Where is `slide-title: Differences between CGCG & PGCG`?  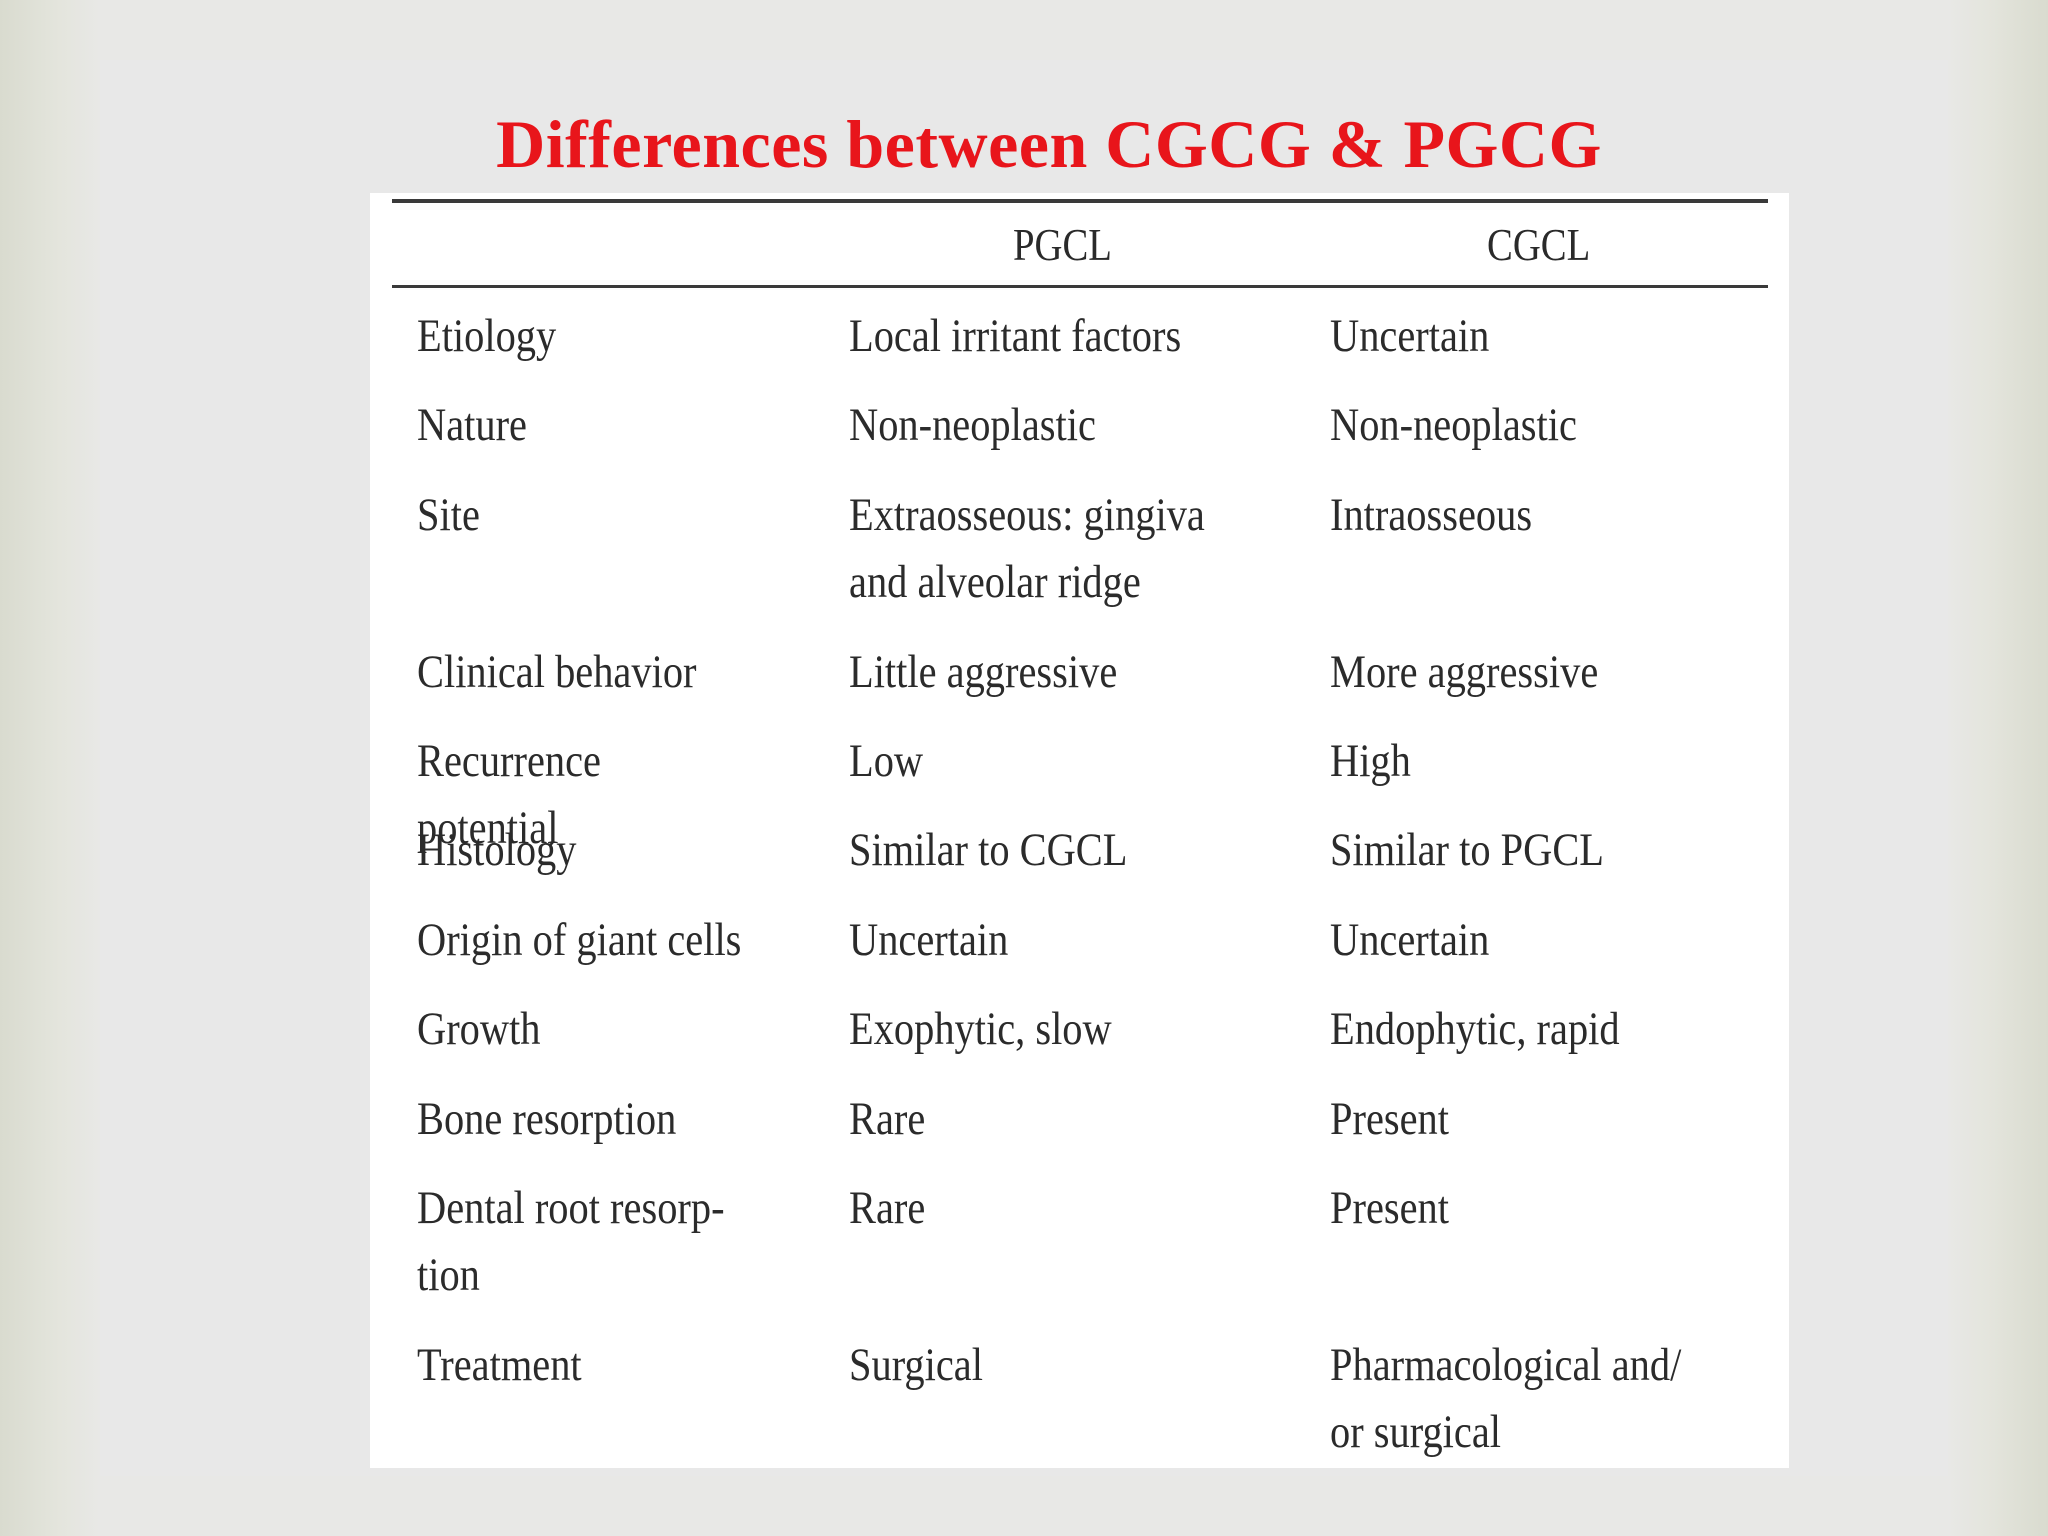 slide-title: Differences between CGCG & PGCG is located at coordinates (1049, 144).